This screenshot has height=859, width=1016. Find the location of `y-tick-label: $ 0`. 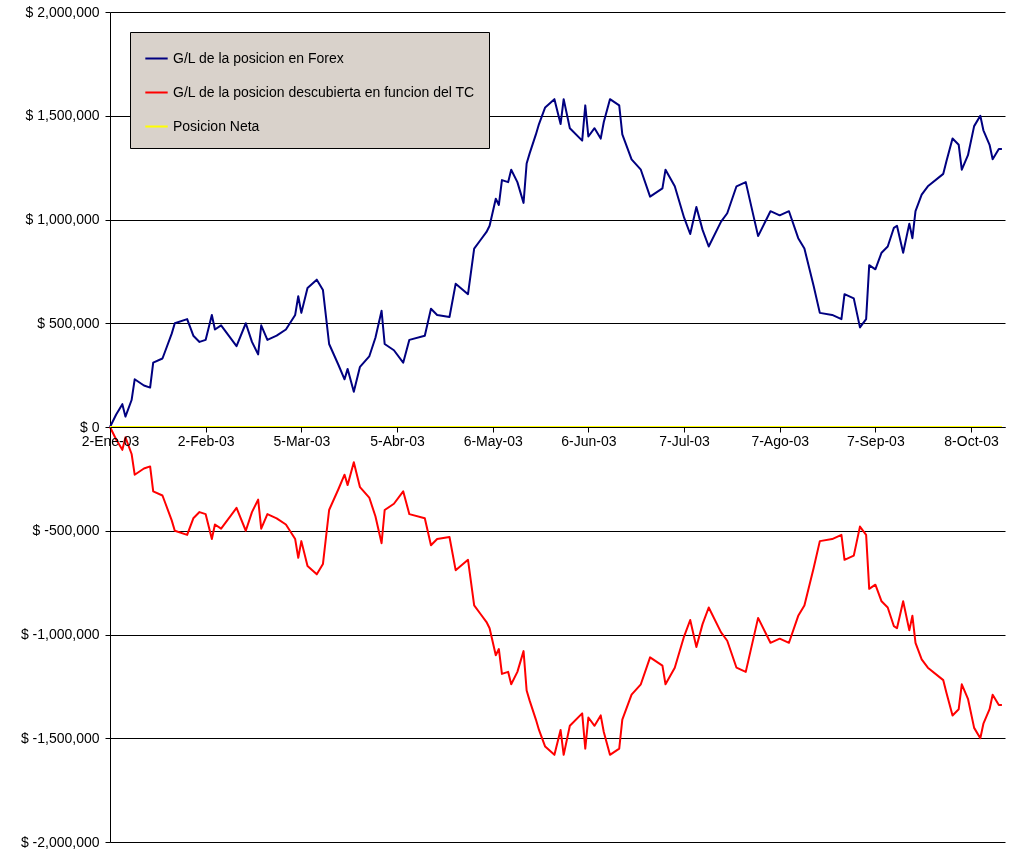

y-tick-label: $ 0 is located at coordinates (90, 426).